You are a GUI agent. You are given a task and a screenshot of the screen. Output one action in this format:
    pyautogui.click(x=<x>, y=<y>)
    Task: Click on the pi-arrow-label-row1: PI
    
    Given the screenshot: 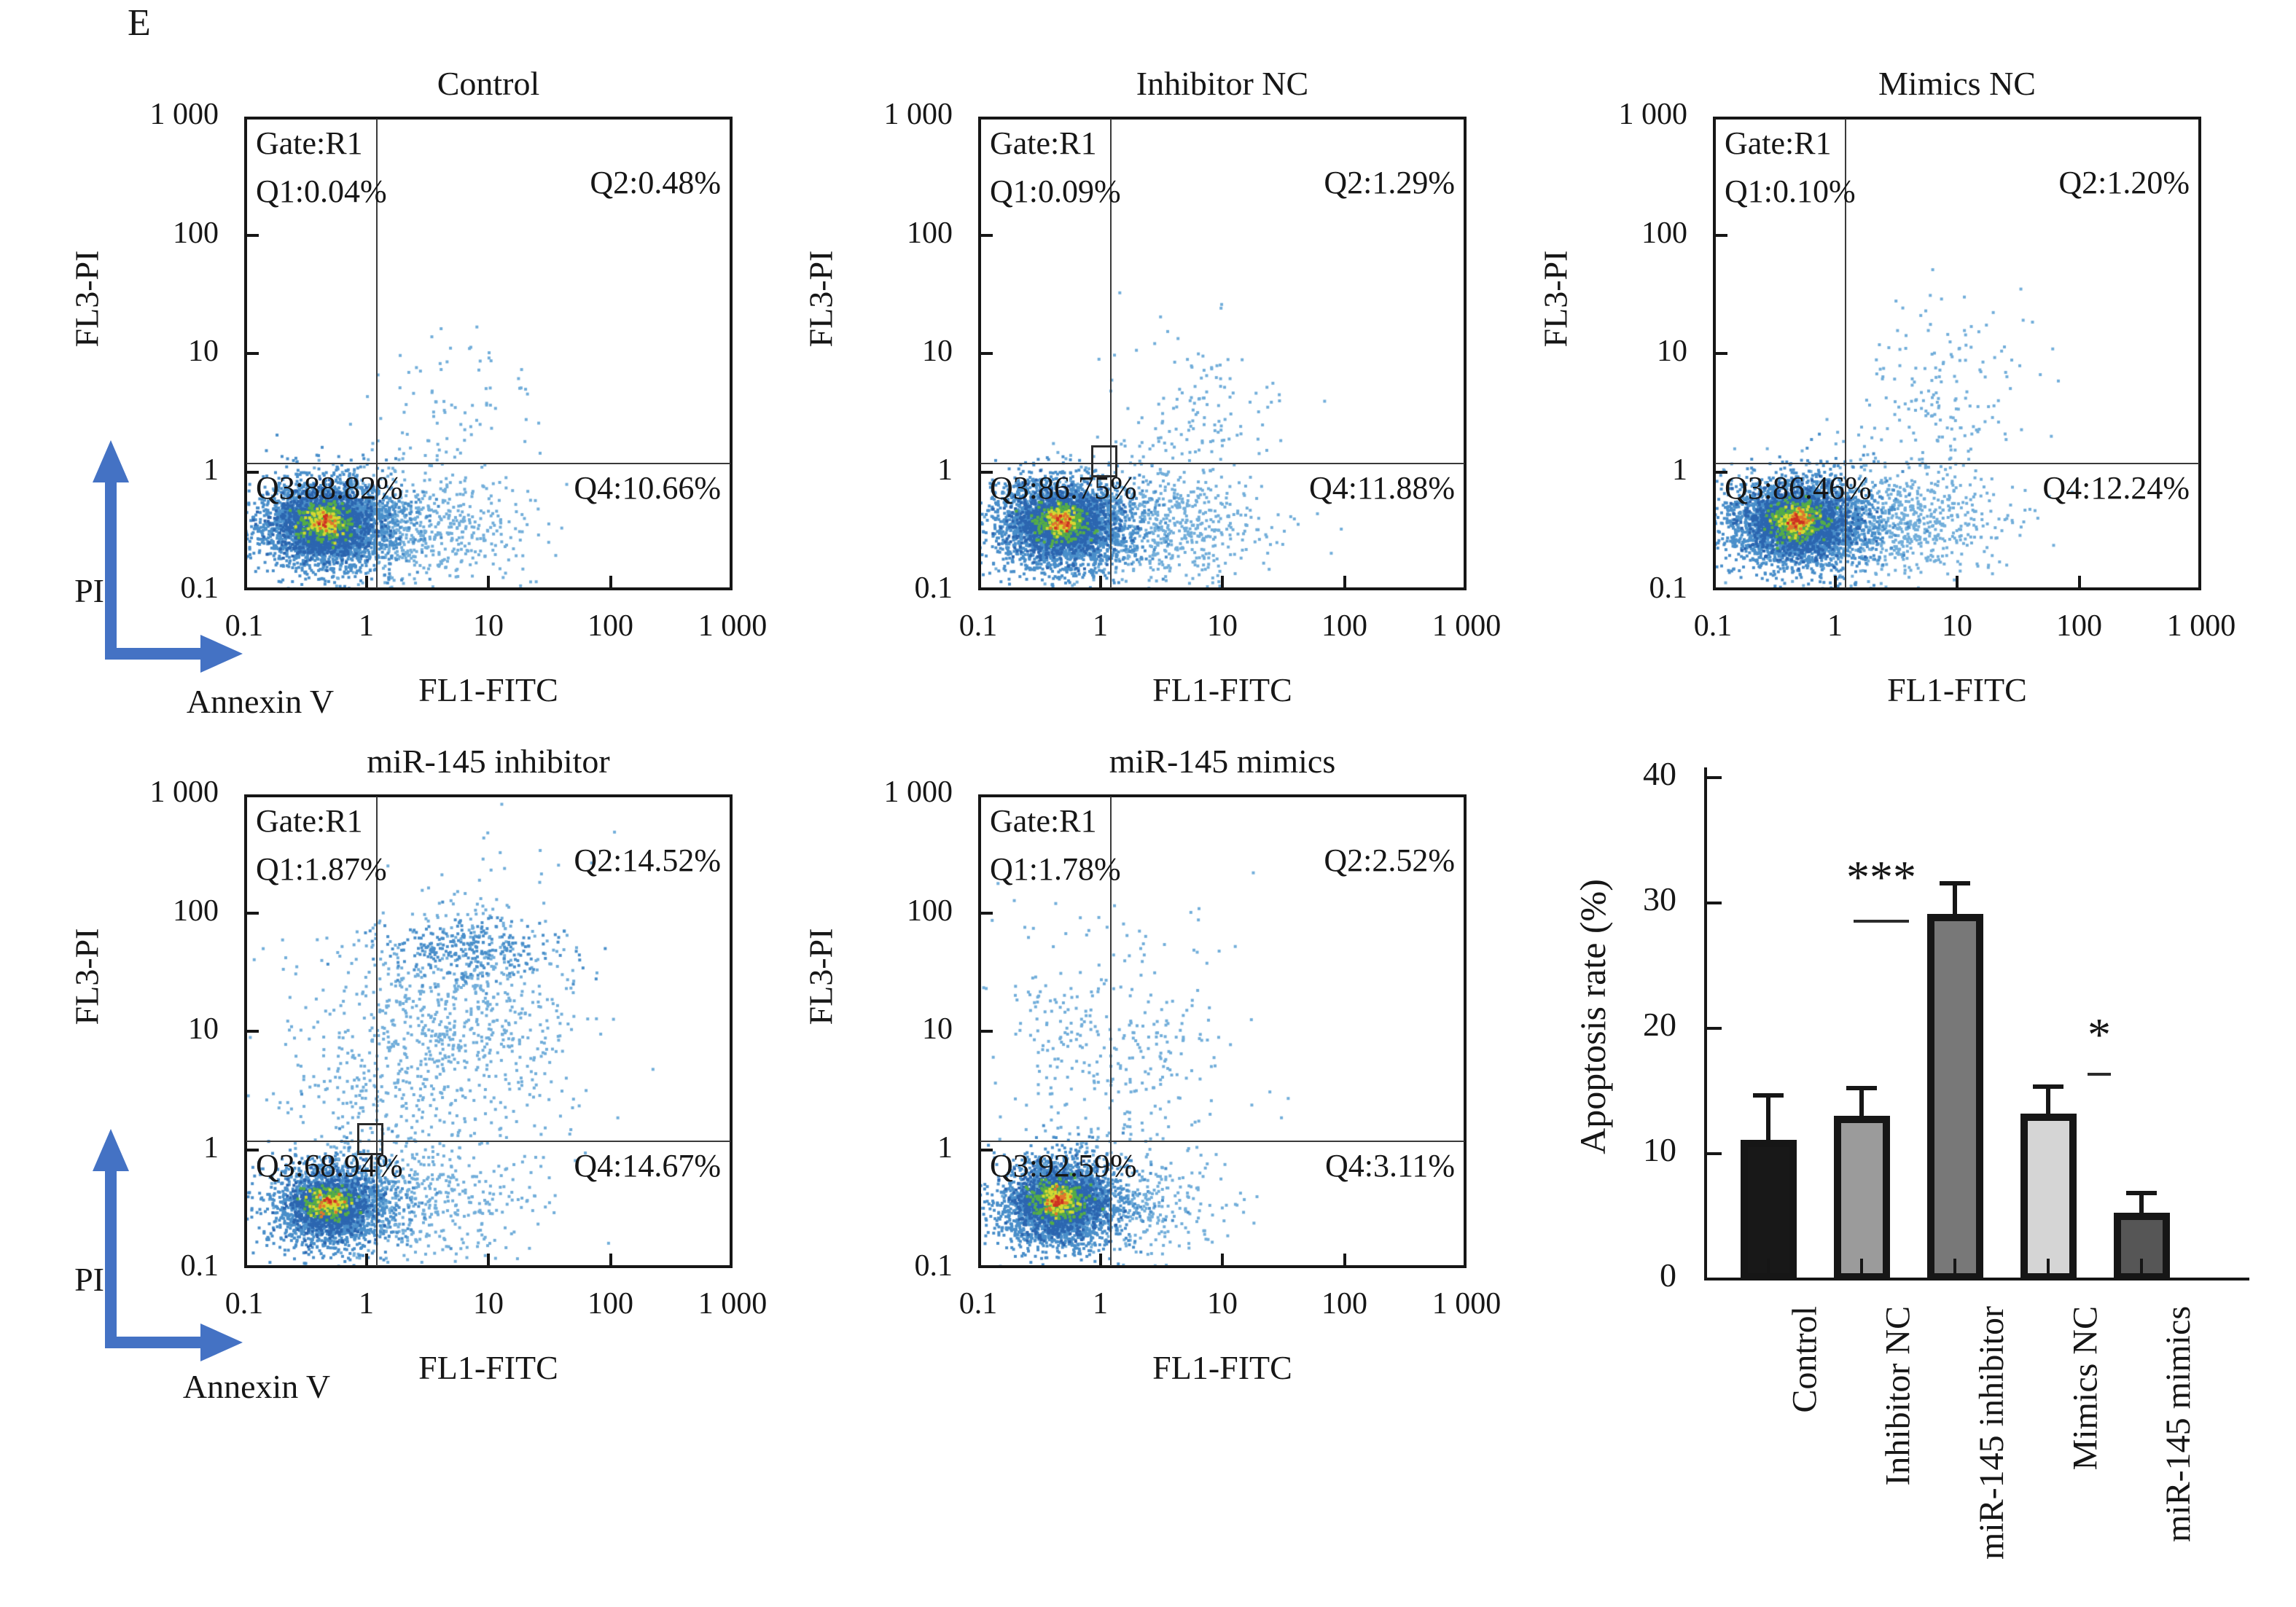 What is the action you would take?
    pyautogui.click(x=89, y=590)
    